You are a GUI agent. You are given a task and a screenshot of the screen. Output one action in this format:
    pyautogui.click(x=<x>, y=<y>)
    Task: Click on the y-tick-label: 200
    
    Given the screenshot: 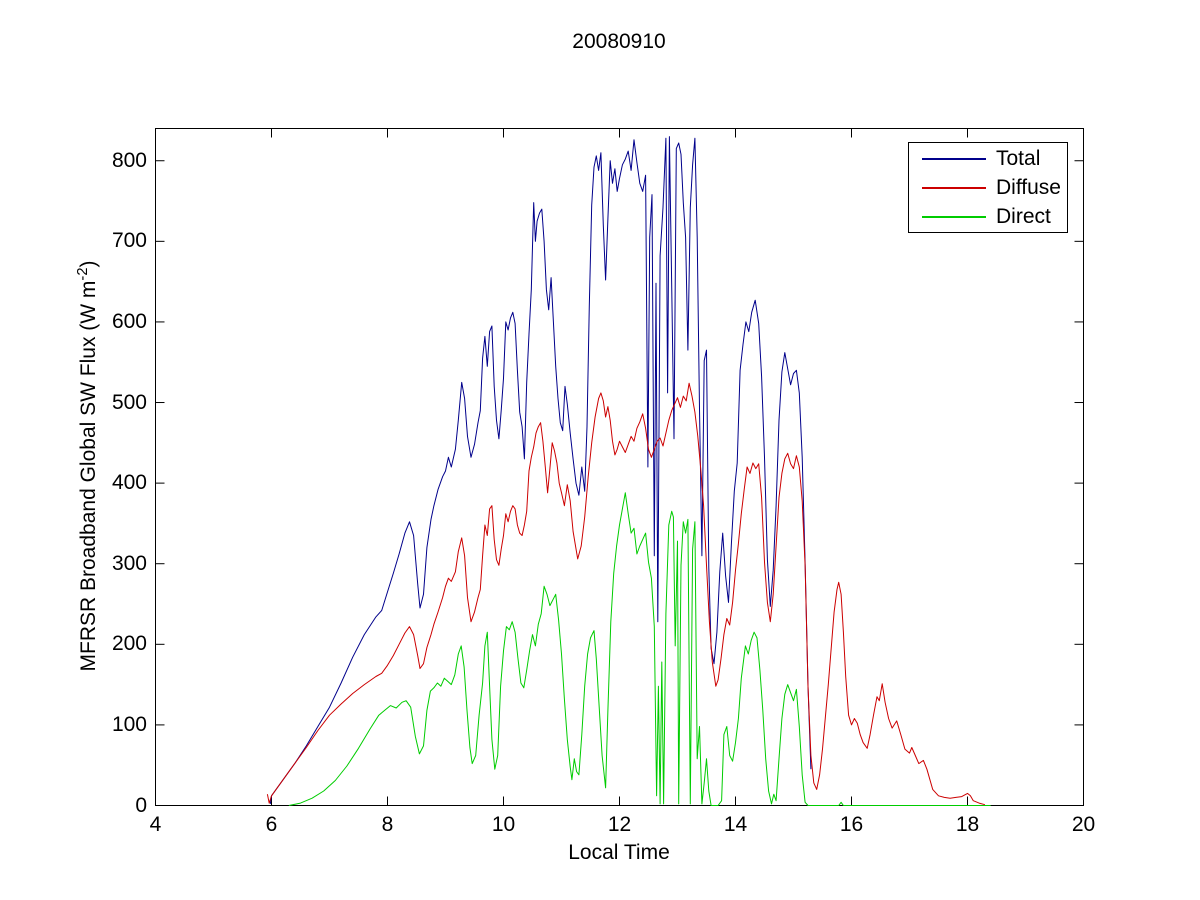 What is the action you would take?
    pyautogui.click(x=129, y=644)
    